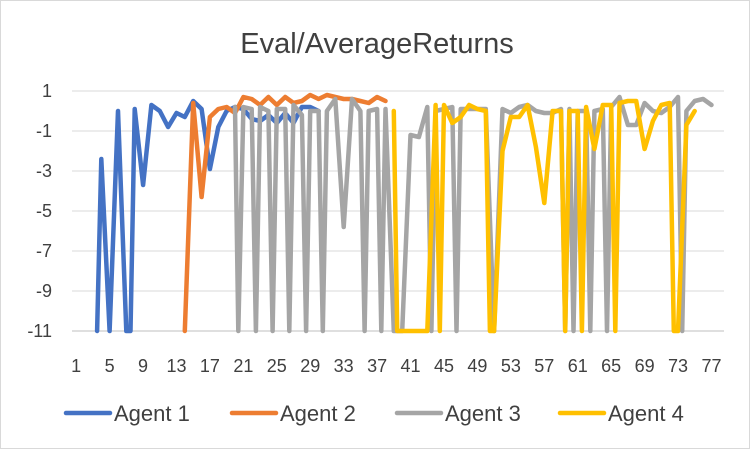  I want to click on x-tick-label: 49, so click(477, 366).